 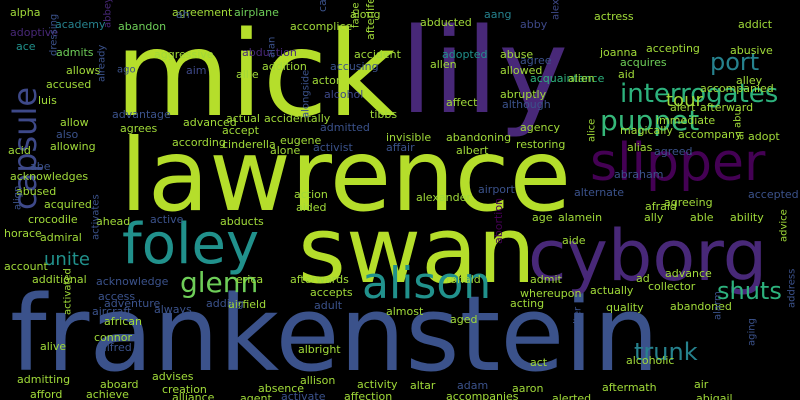 What do you see at coordinates (107, 14) in the screenshot?
I see `word-abbey: abbey` at bounding box center [107, 14].